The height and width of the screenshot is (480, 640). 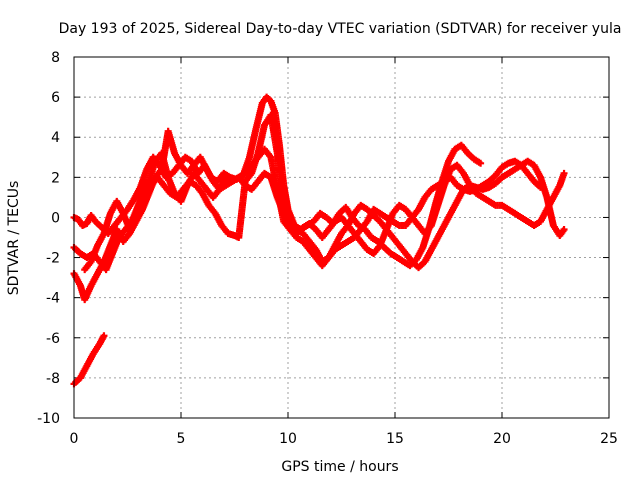 What do you see at coordinates (53, 259) in the screenshot?
I see `y-tick-label: -2` at bounding box center [53, 259].